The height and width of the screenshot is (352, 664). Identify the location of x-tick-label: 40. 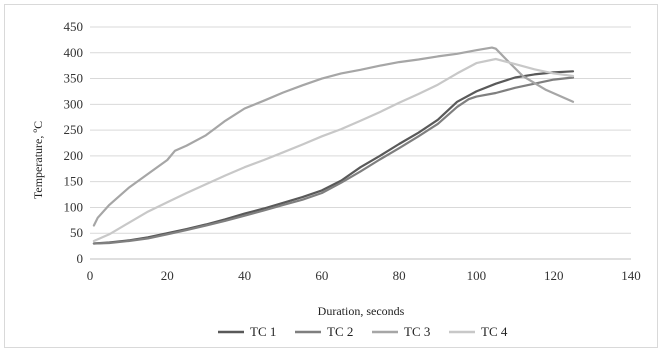
(244, 275).